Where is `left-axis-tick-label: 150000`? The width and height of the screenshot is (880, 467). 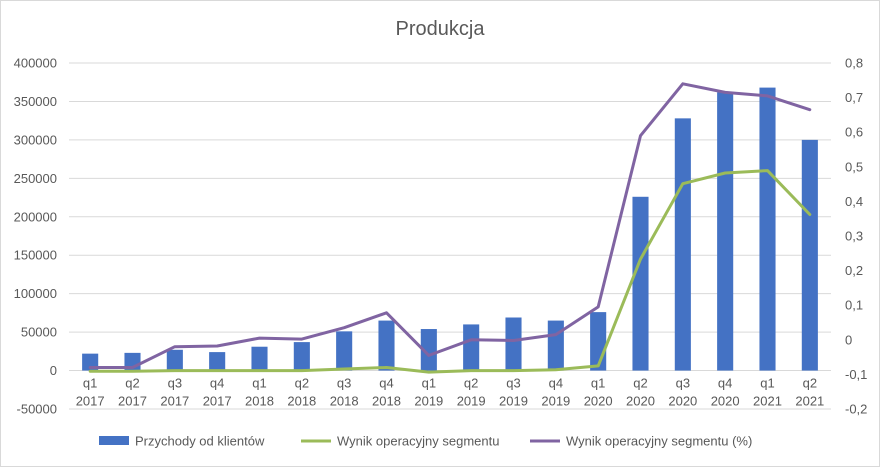 left-axis-tick-label: 150000 is located at coordinates (35, 255).